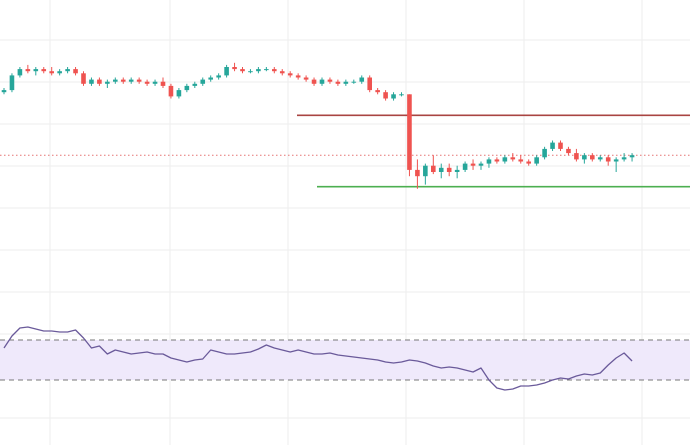 This screenshot has height=445, width=690. I want to click on rsi-band, so click(345, 360).